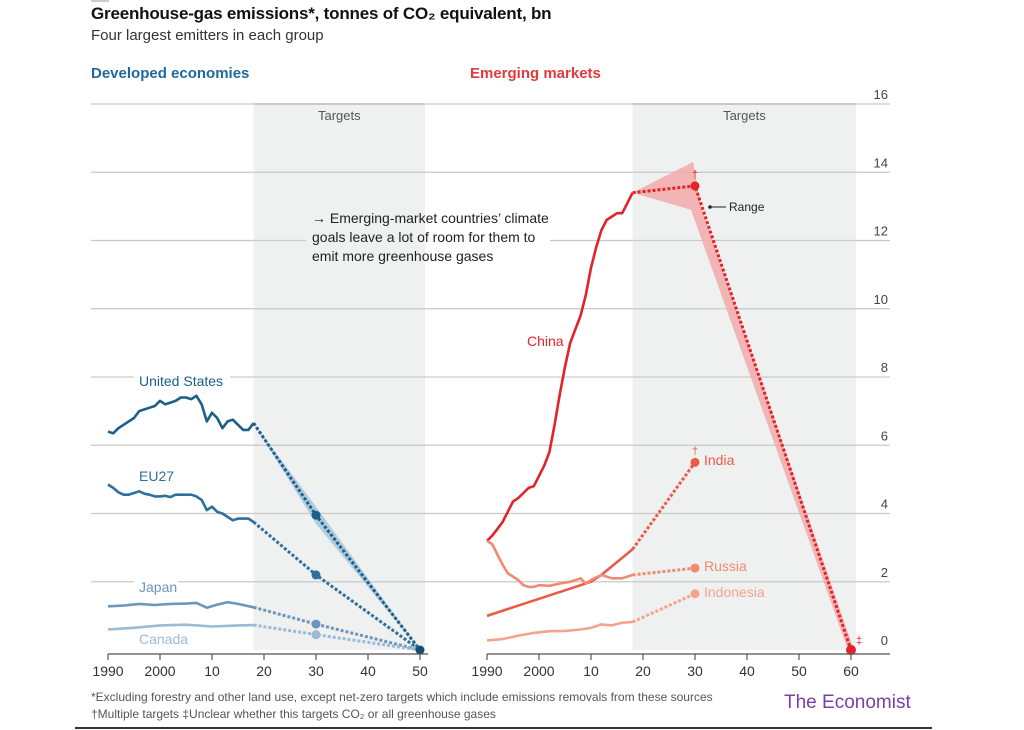 This screenshot has width=1024, height=730. What do you see at coordinates (402, 256) in the screenshot?
I see `annotation-line-3: emit more greenhouse gases` at bounding box center [402, 256].